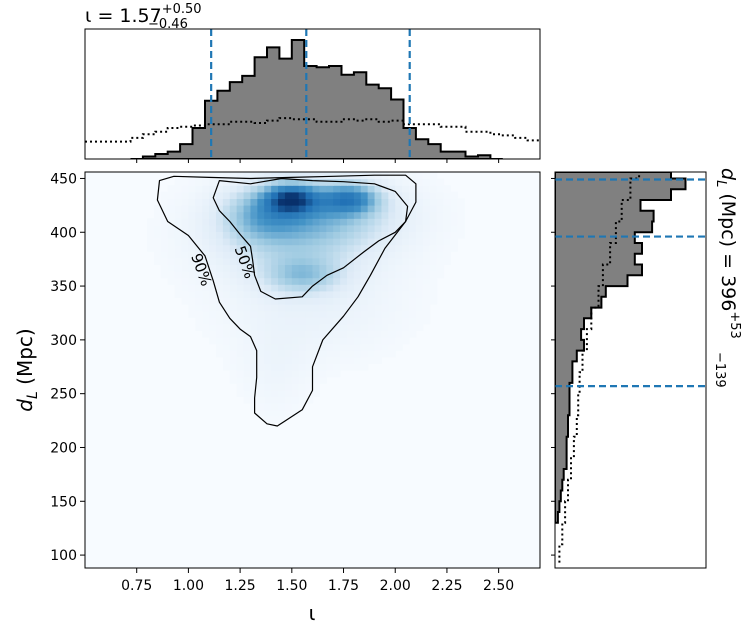 The height and width of the screenshot is (635, 753). Describe the element at coordinates (601, 367) in the screenshot. I see `dl-prior-line` at that location.